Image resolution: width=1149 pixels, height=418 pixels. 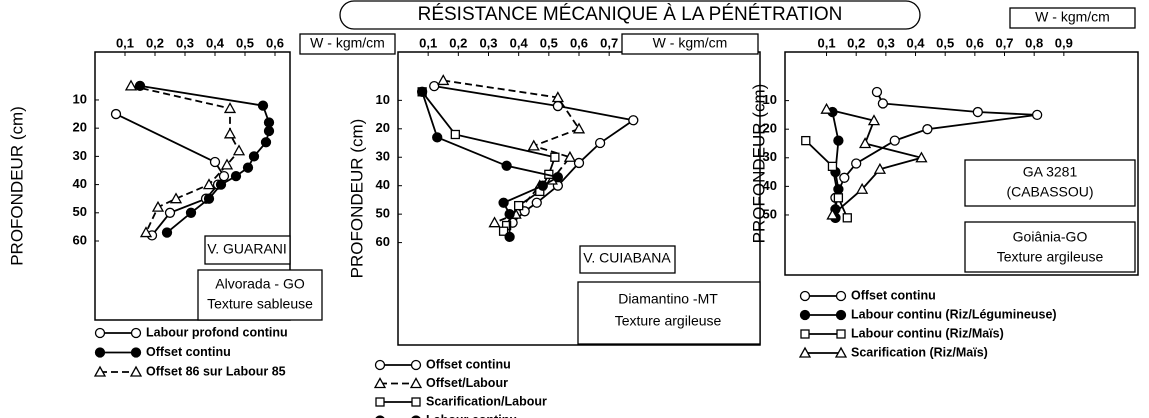 What do you see at coordinates (975, 42) in the screenshot?
I see `x-tick-label: 0,6` at bounding box center [975, 42].